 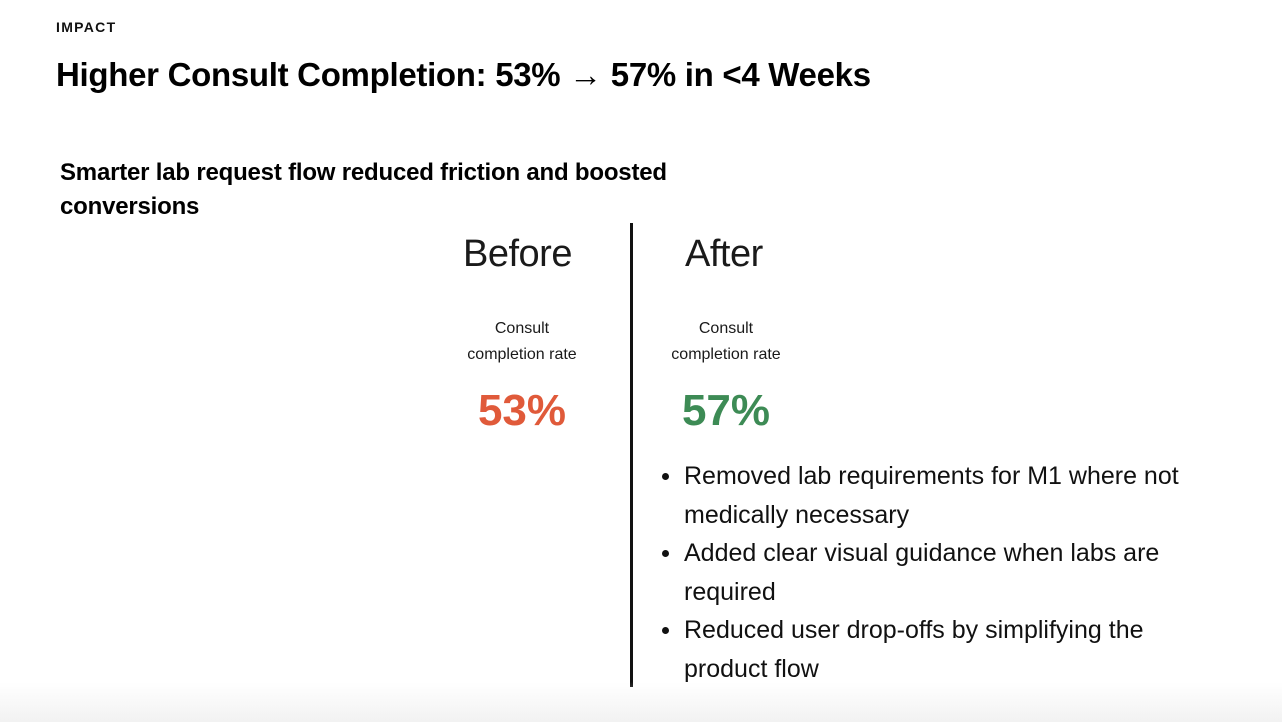 What do you see at coordinates (631, 455) in the screenshot?
I see `column-divider` at bounding box center [631, 455].